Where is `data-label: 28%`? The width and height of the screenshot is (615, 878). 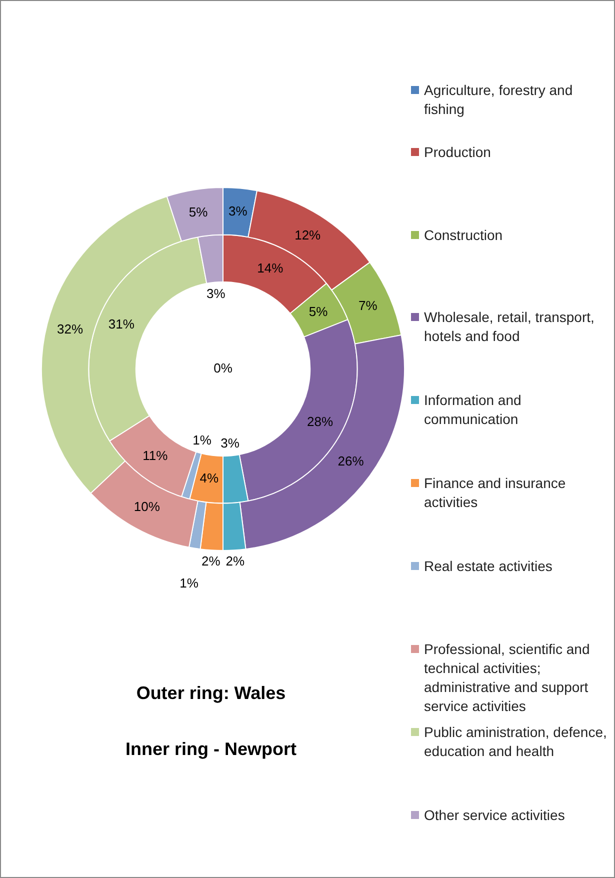
data-label: 28% is located at coordinates (320, 421).